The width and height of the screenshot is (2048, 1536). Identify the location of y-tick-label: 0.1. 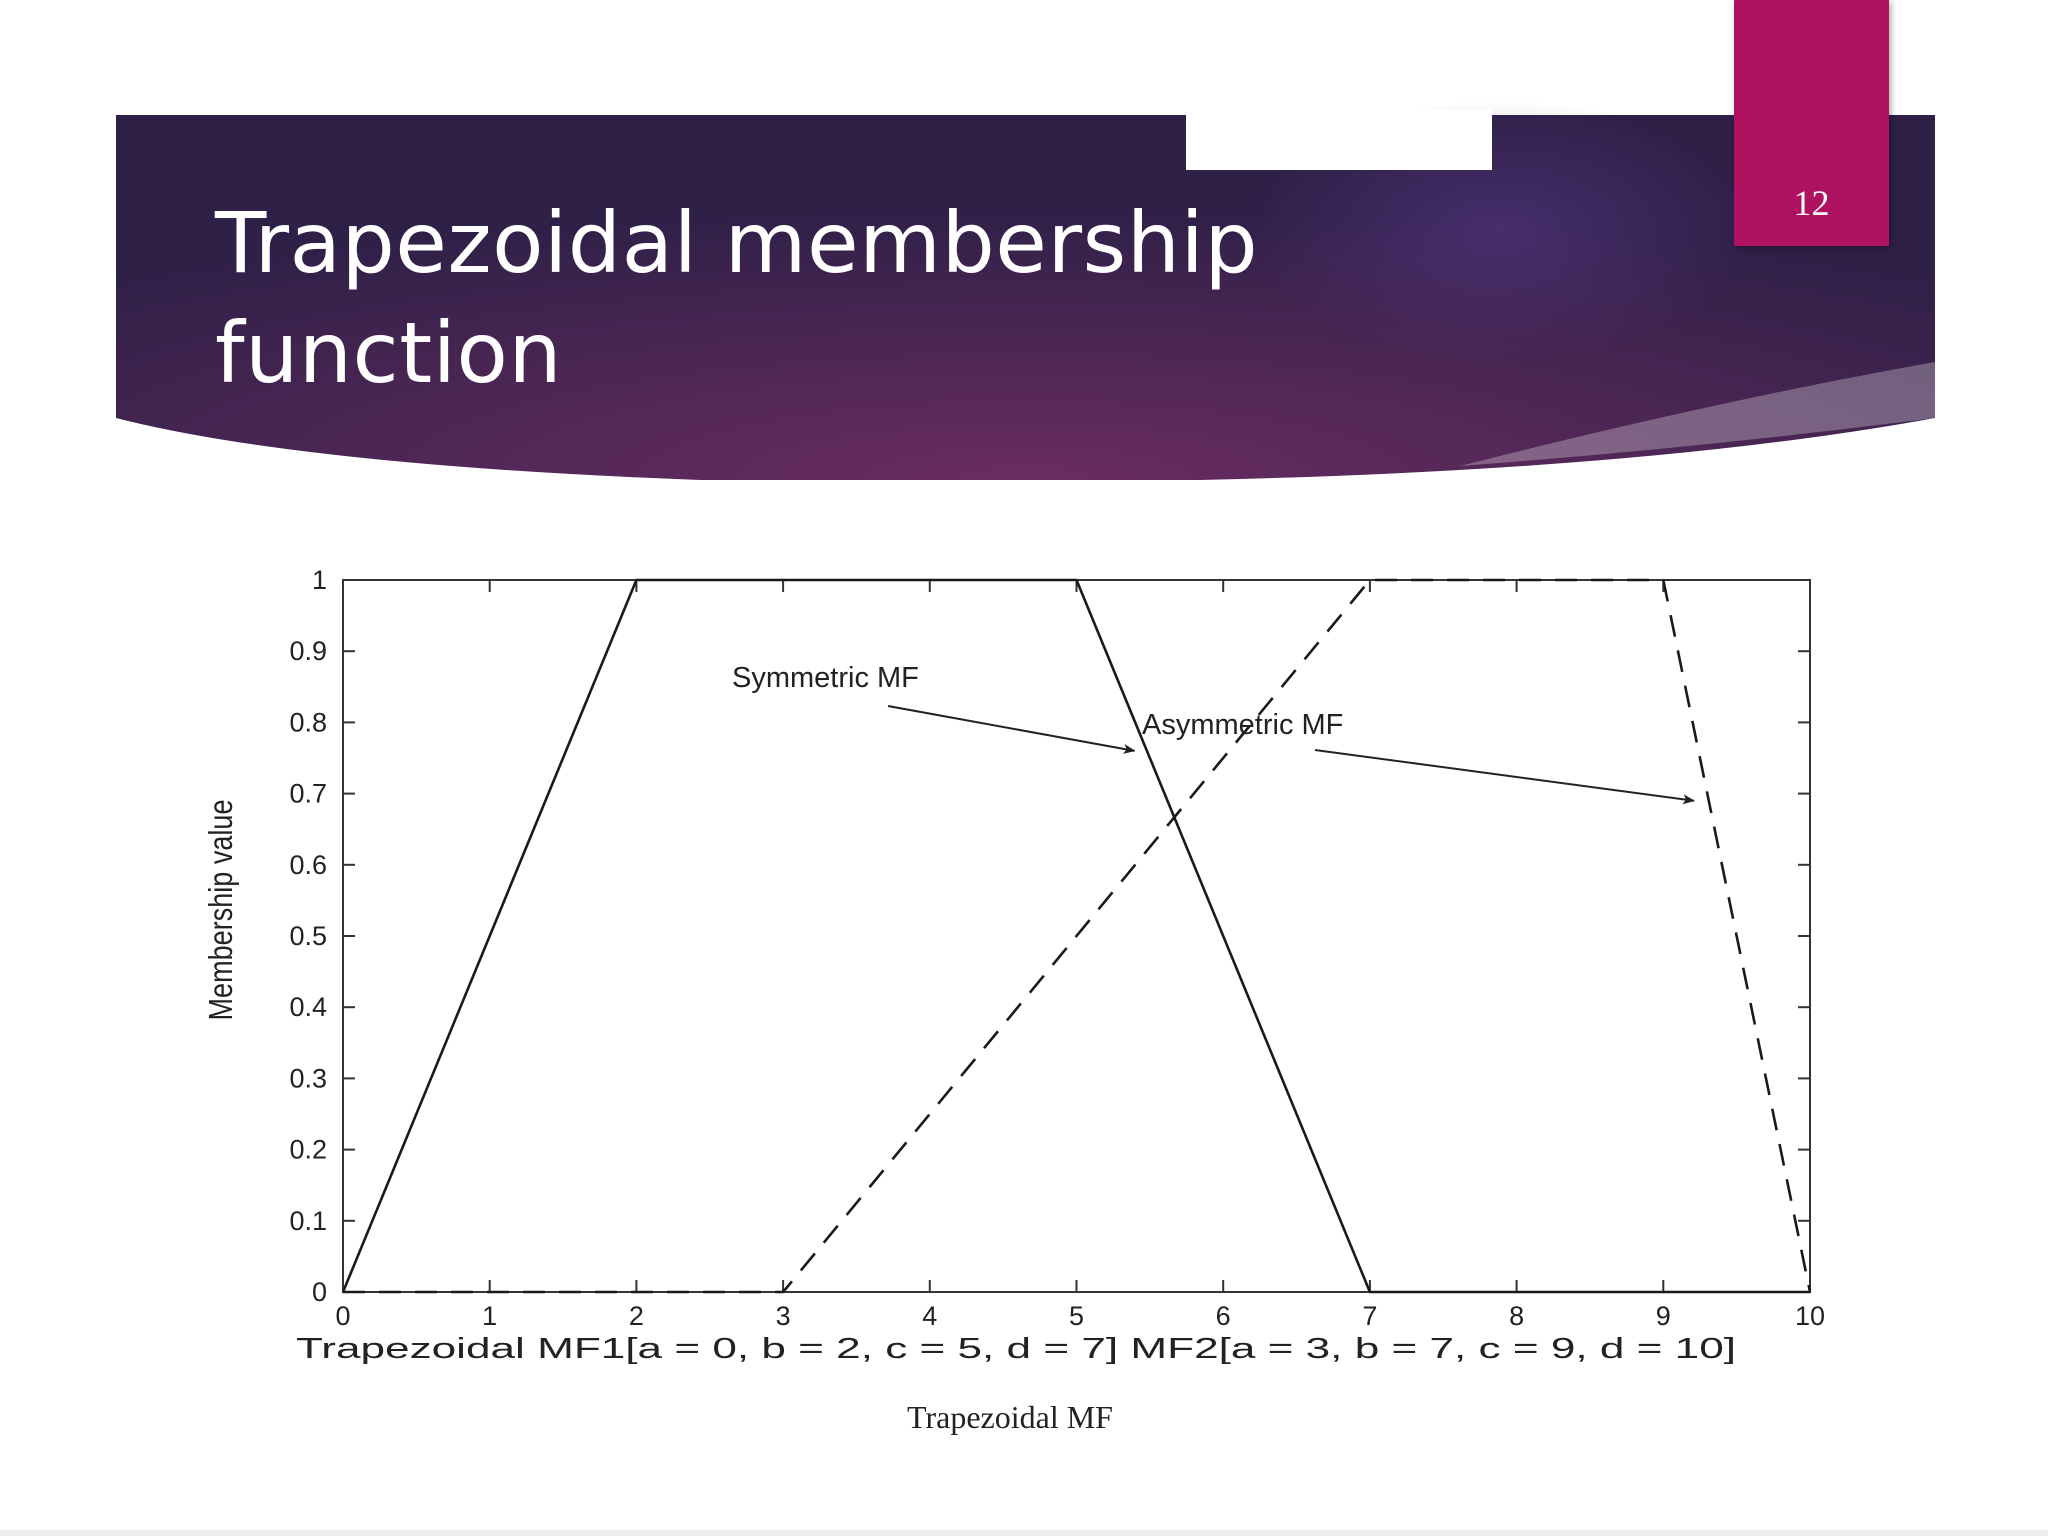
(308, 1221).